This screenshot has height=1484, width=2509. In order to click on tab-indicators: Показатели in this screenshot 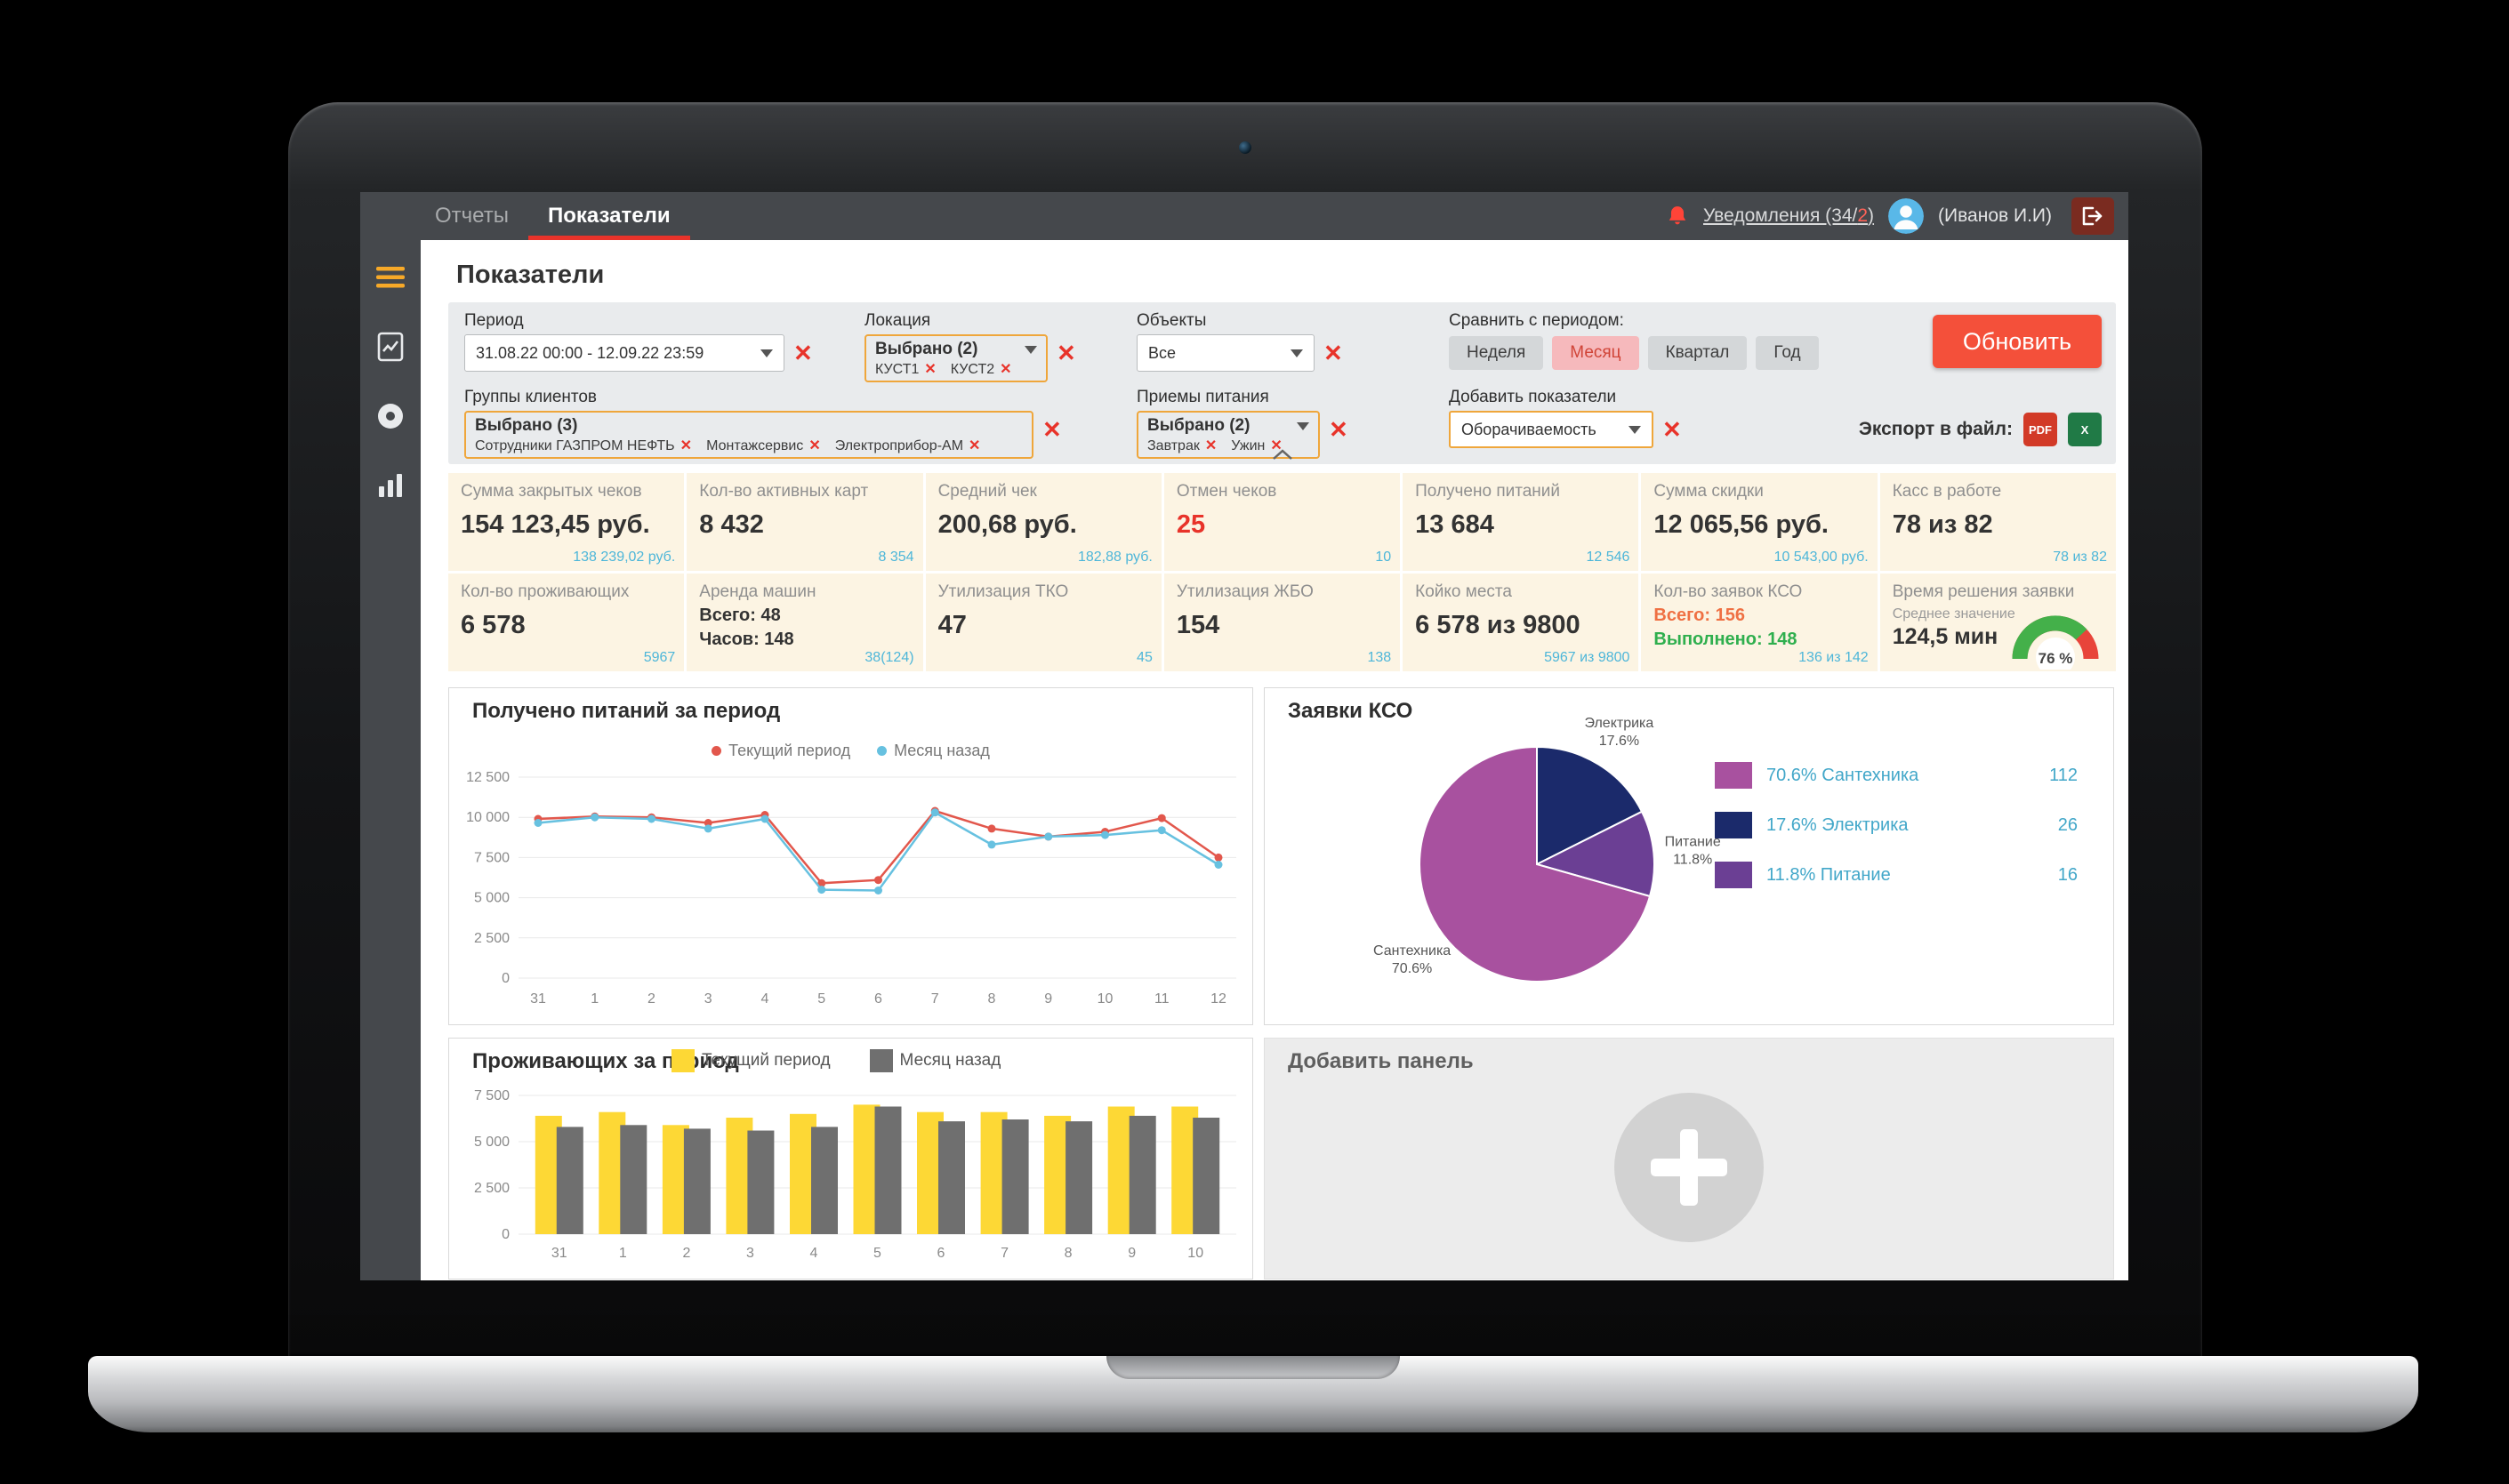, I will do `click(609, 216)`.